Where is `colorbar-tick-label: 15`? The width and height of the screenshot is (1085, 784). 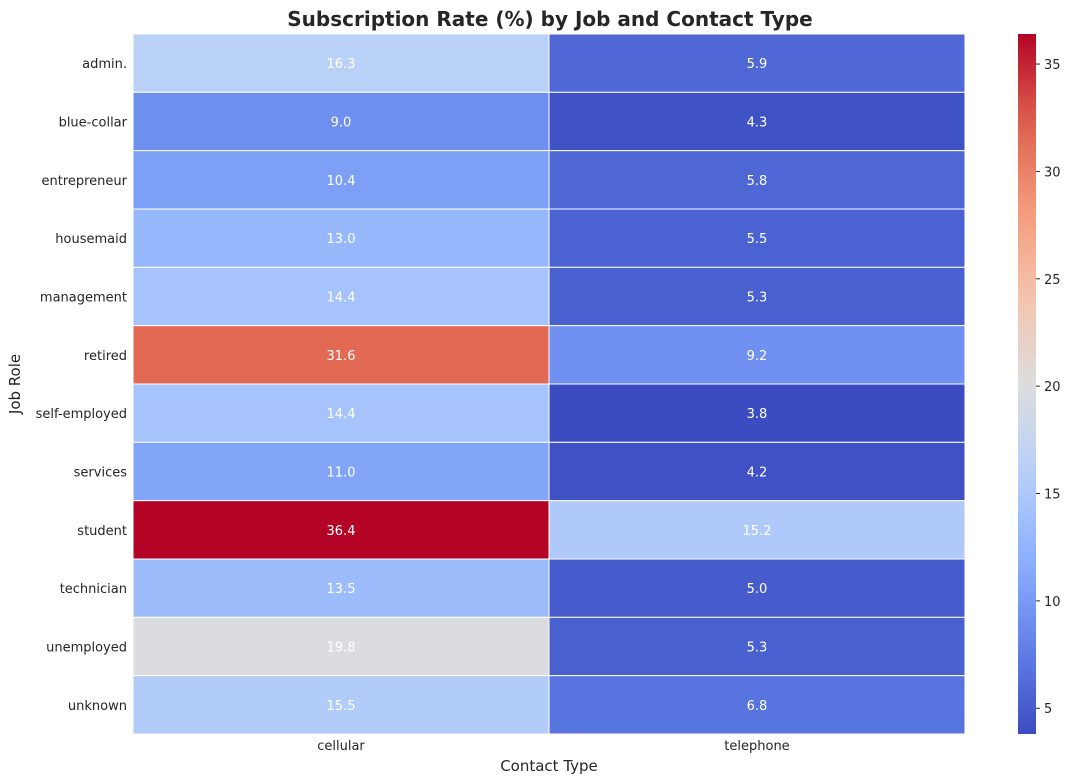 colorbar-tick-label: 15 is located at coordinates (1052, 495).